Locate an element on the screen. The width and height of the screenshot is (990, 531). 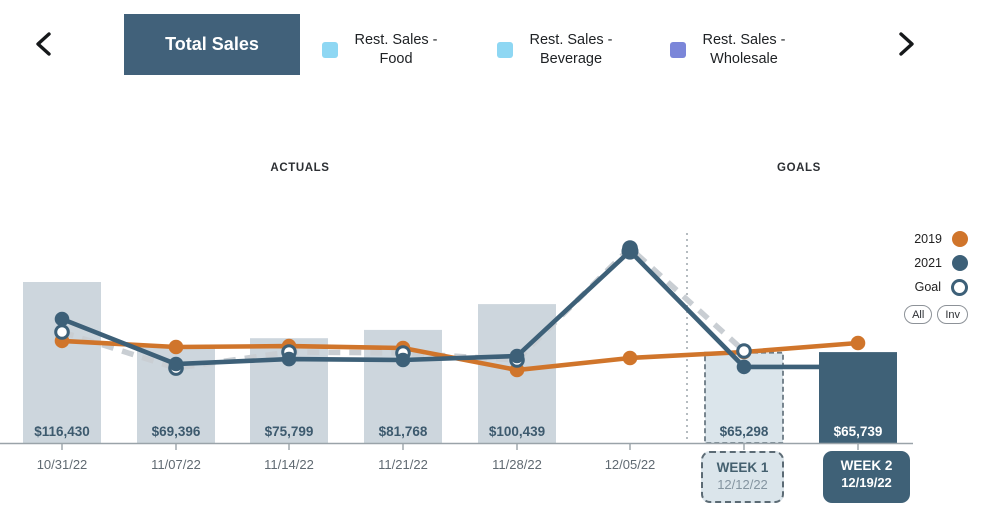
tab-rest-sales-wholesale: Rest. Sales - Wholesale is located at coordinates (736, 50).